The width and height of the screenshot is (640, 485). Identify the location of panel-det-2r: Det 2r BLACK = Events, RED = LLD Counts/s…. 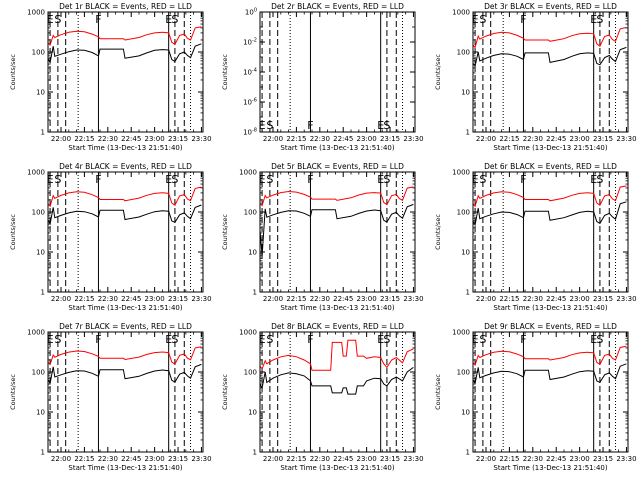
(322, 77).